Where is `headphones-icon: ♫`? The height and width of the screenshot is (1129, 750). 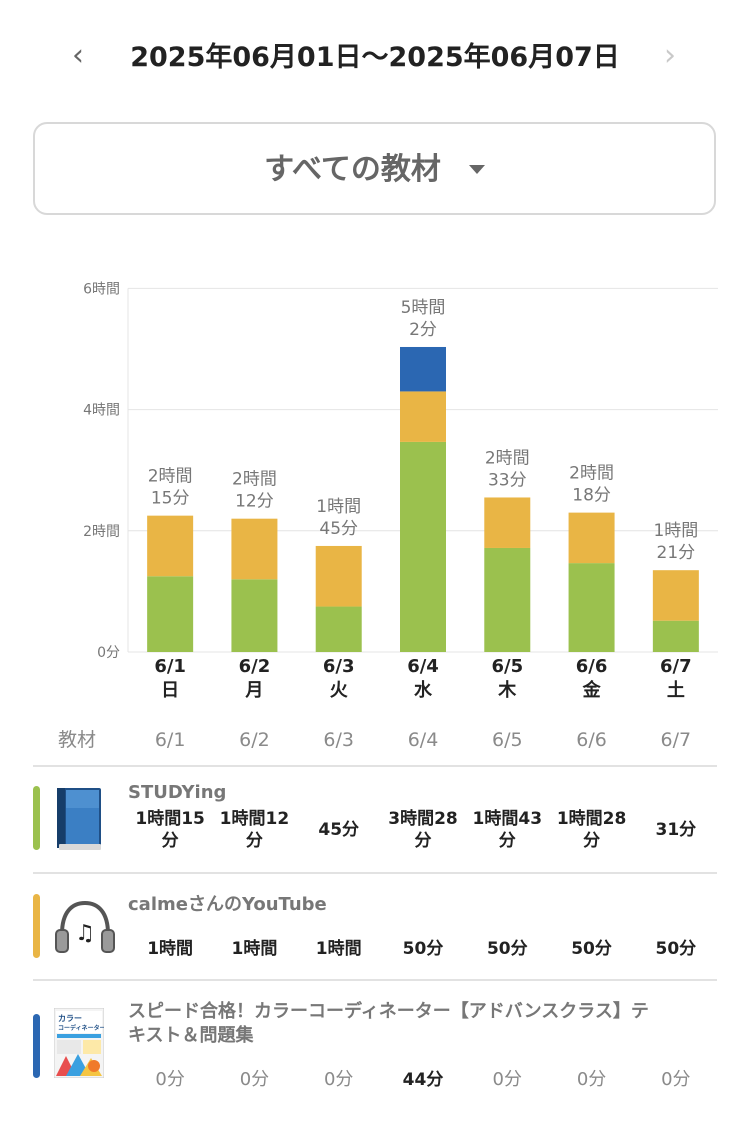
headphones-icon: ♫ is located at coordinates (85, 927).